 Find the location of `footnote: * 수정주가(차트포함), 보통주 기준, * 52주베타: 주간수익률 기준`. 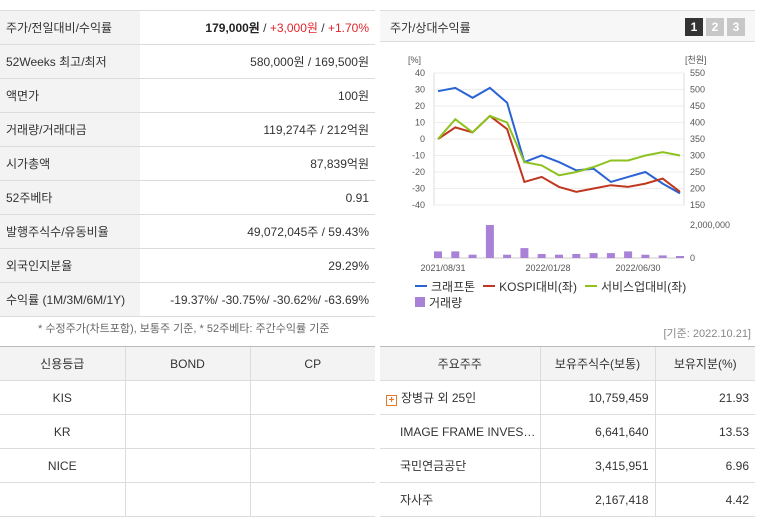

footnote: * 수정주가(차트포함), 보통주 기준, * 52주베타: 주간수익률 기준 is located at coordinates (184, 329).